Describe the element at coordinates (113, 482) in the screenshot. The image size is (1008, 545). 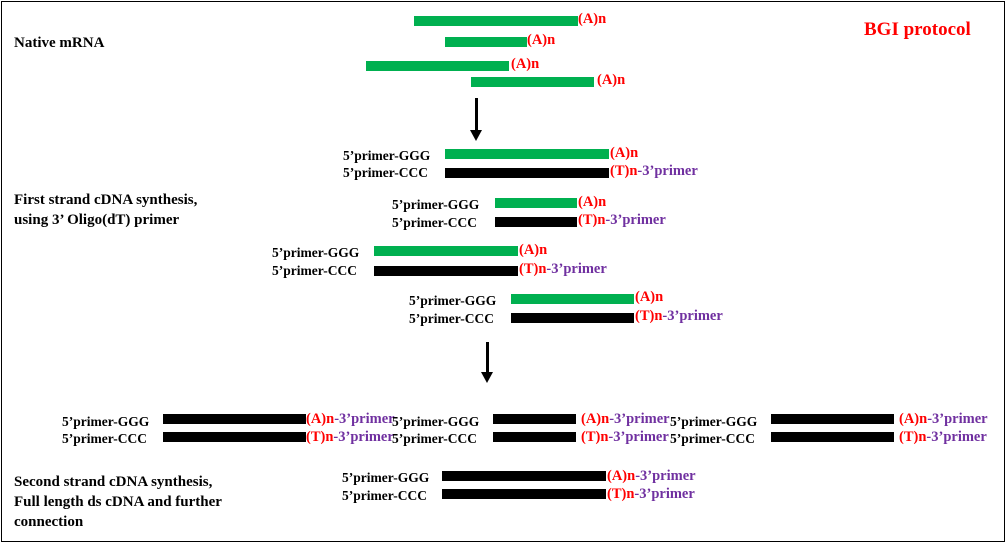
I see `second-strand-label-line1: Second strand cDNA synthesis,` at that location.